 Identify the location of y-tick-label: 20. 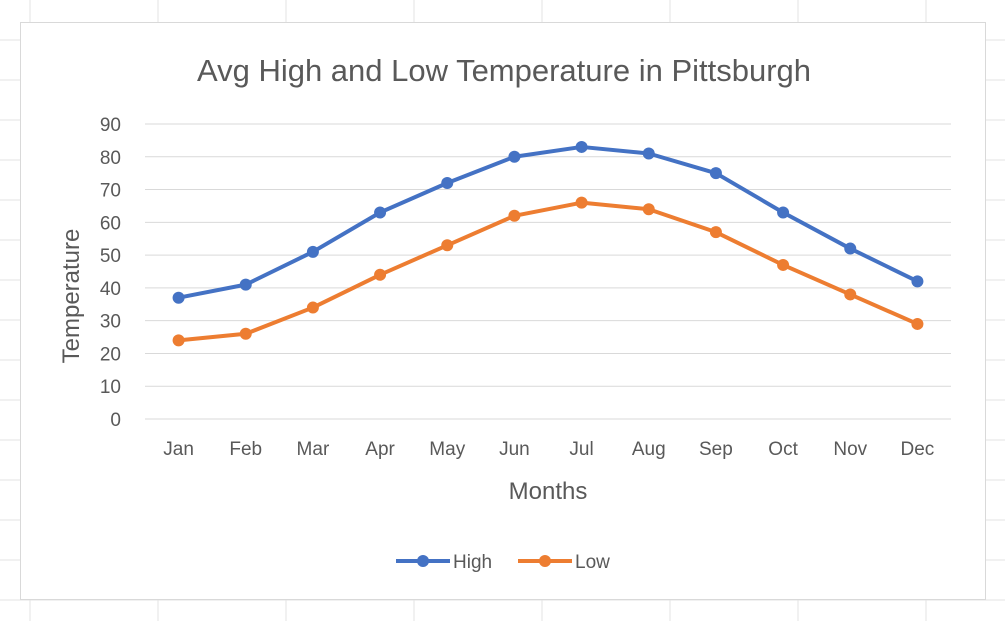
(110, 354).